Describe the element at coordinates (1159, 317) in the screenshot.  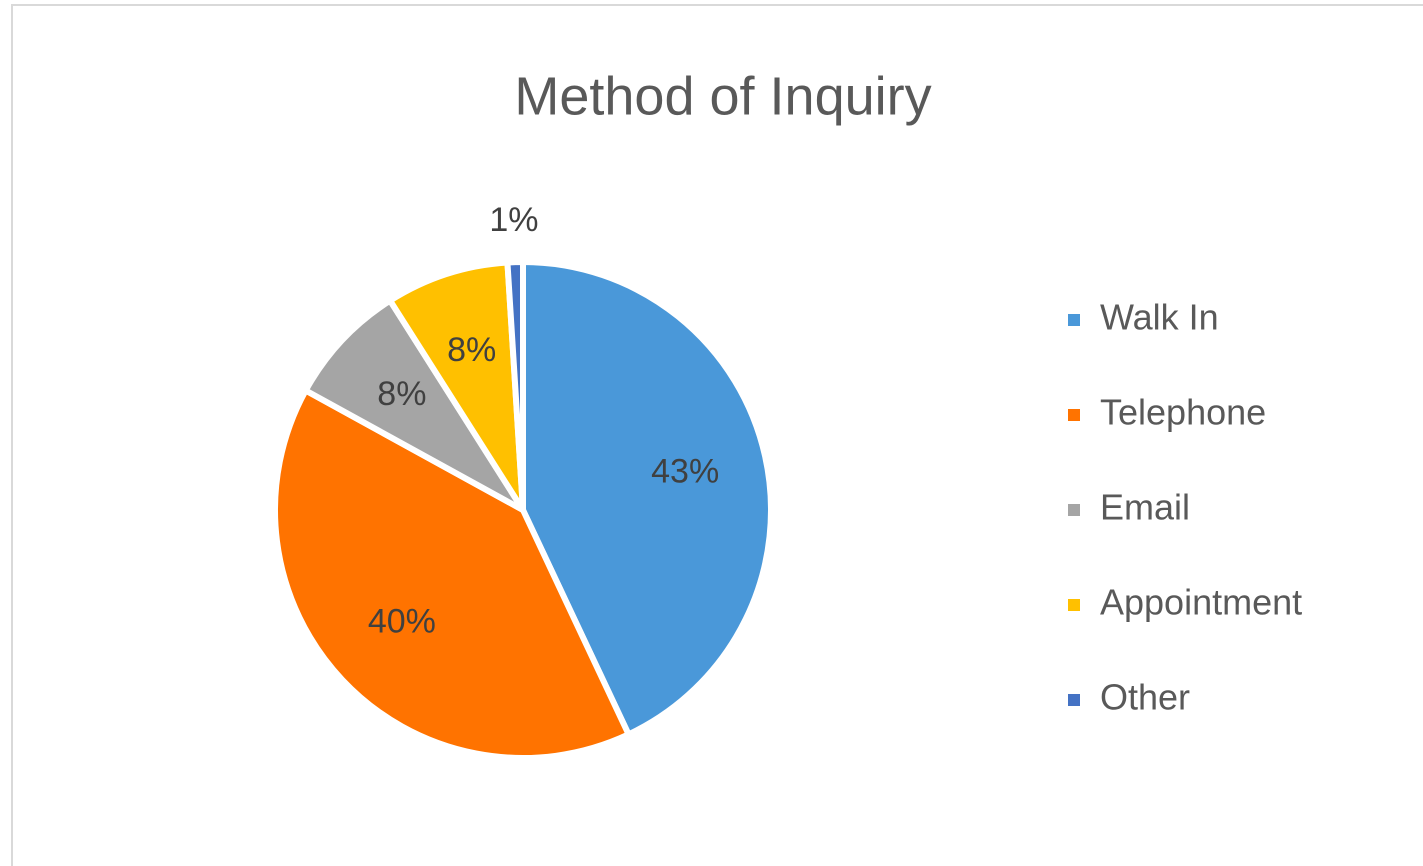
I see `legend-label: Walk In` at that location.